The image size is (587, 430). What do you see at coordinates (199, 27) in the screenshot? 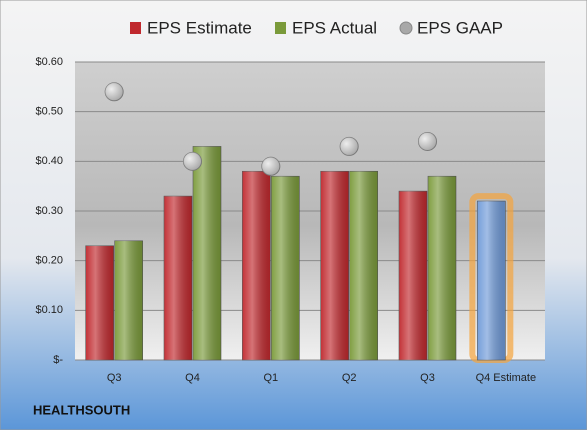
I see `legend-label: EPS Estimate` at bounding box center [199, 27].